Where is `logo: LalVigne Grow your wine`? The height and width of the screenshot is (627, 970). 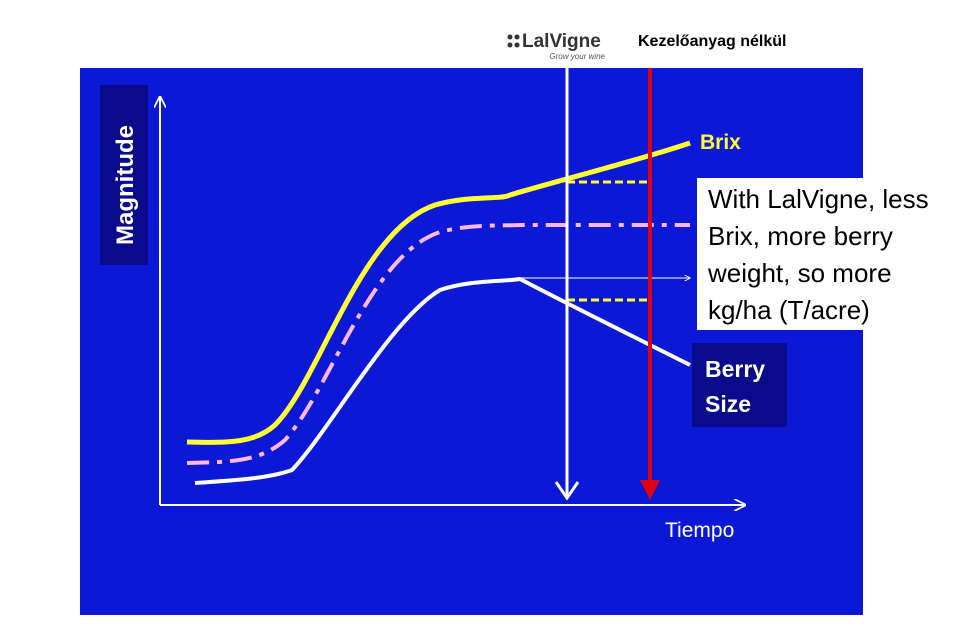
logo: LalVigne Grow your wine is located at coordinates (556, 46).